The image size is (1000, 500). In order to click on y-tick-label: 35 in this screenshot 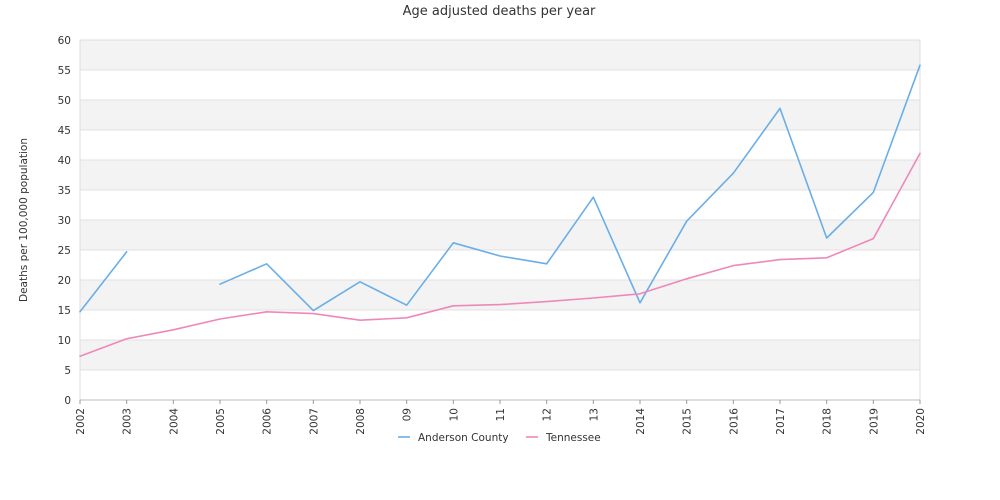, I will do `click(64, 191)`.